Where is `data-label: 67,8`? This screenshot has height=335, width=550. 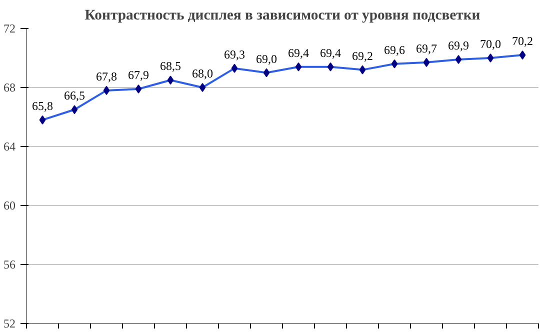
data-label: 67,8 is located at coordinates (106, 76).